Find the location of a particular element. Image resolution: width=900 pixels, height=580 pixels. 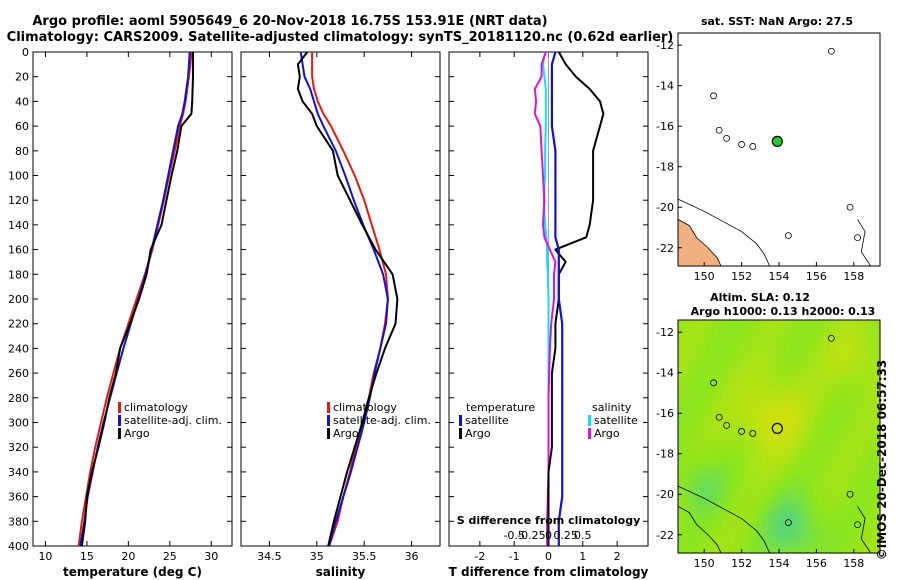

legend-swatch is located at coordinates (119, 407).